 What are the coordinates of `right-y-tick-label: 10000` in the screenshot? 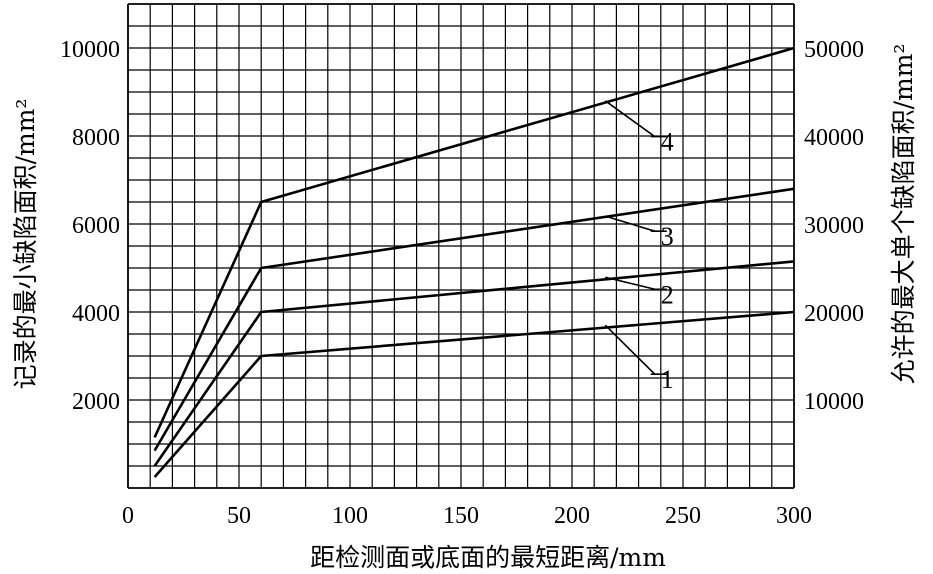 It's located at (834, 402).